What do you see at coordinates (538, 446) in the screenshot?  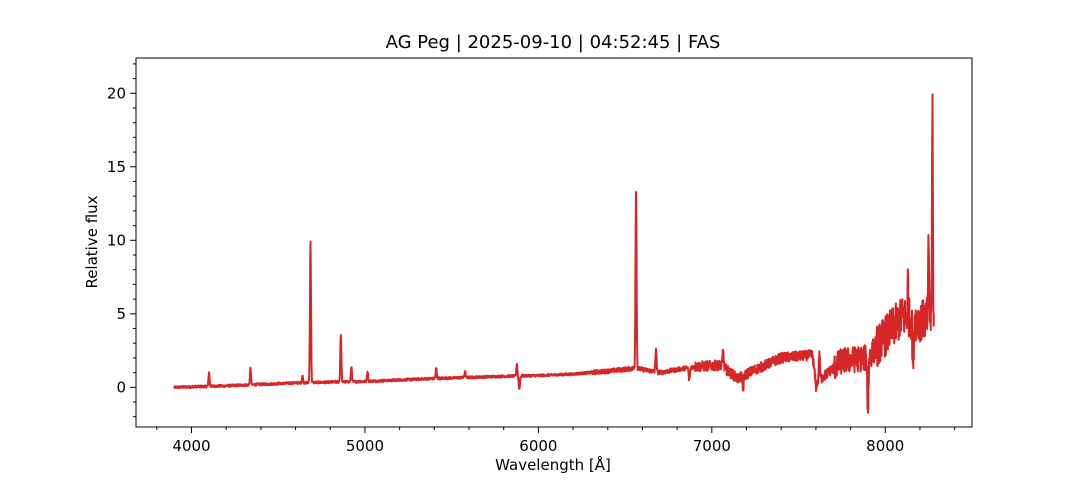 I see `x-tick-label: 6000` at bounding box center [538, 446].